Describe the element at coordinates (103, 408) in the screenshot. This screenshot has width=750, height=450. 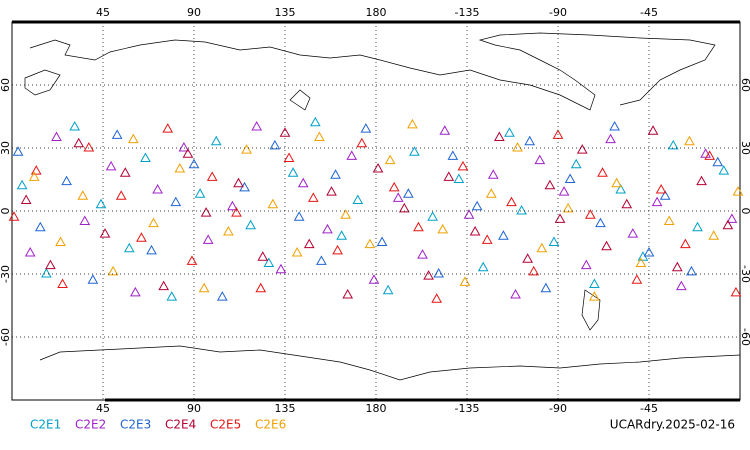
I see `x-tick-label: 45` at that location.